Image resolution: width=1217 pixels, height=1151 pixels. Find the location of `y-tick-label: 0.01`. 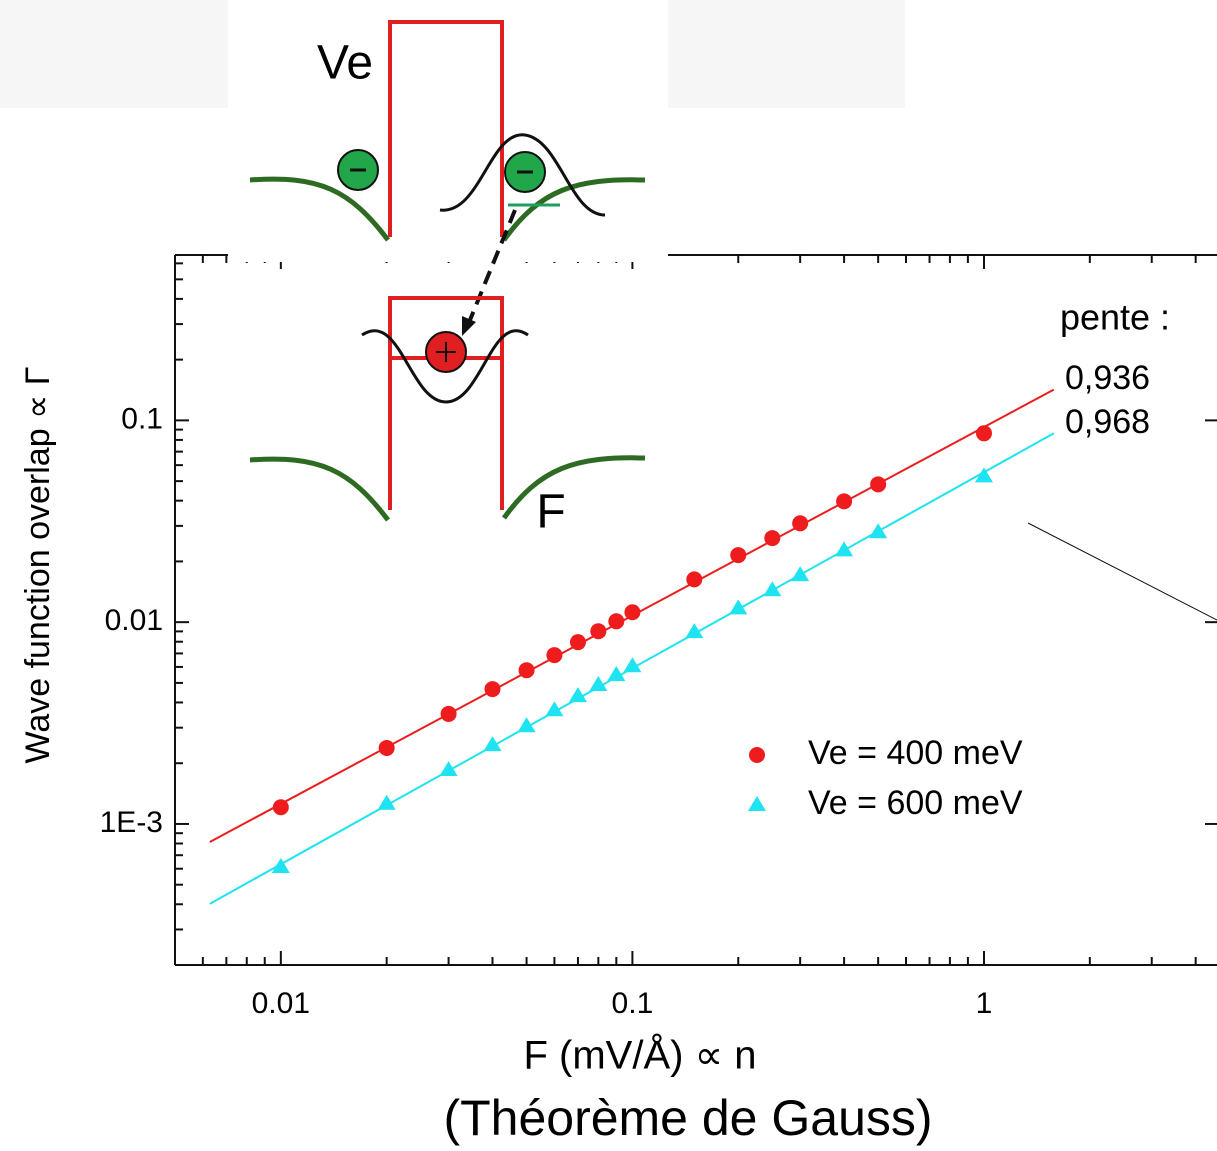

y-tick-label: 0.01 is located at coordinates (134, 620).